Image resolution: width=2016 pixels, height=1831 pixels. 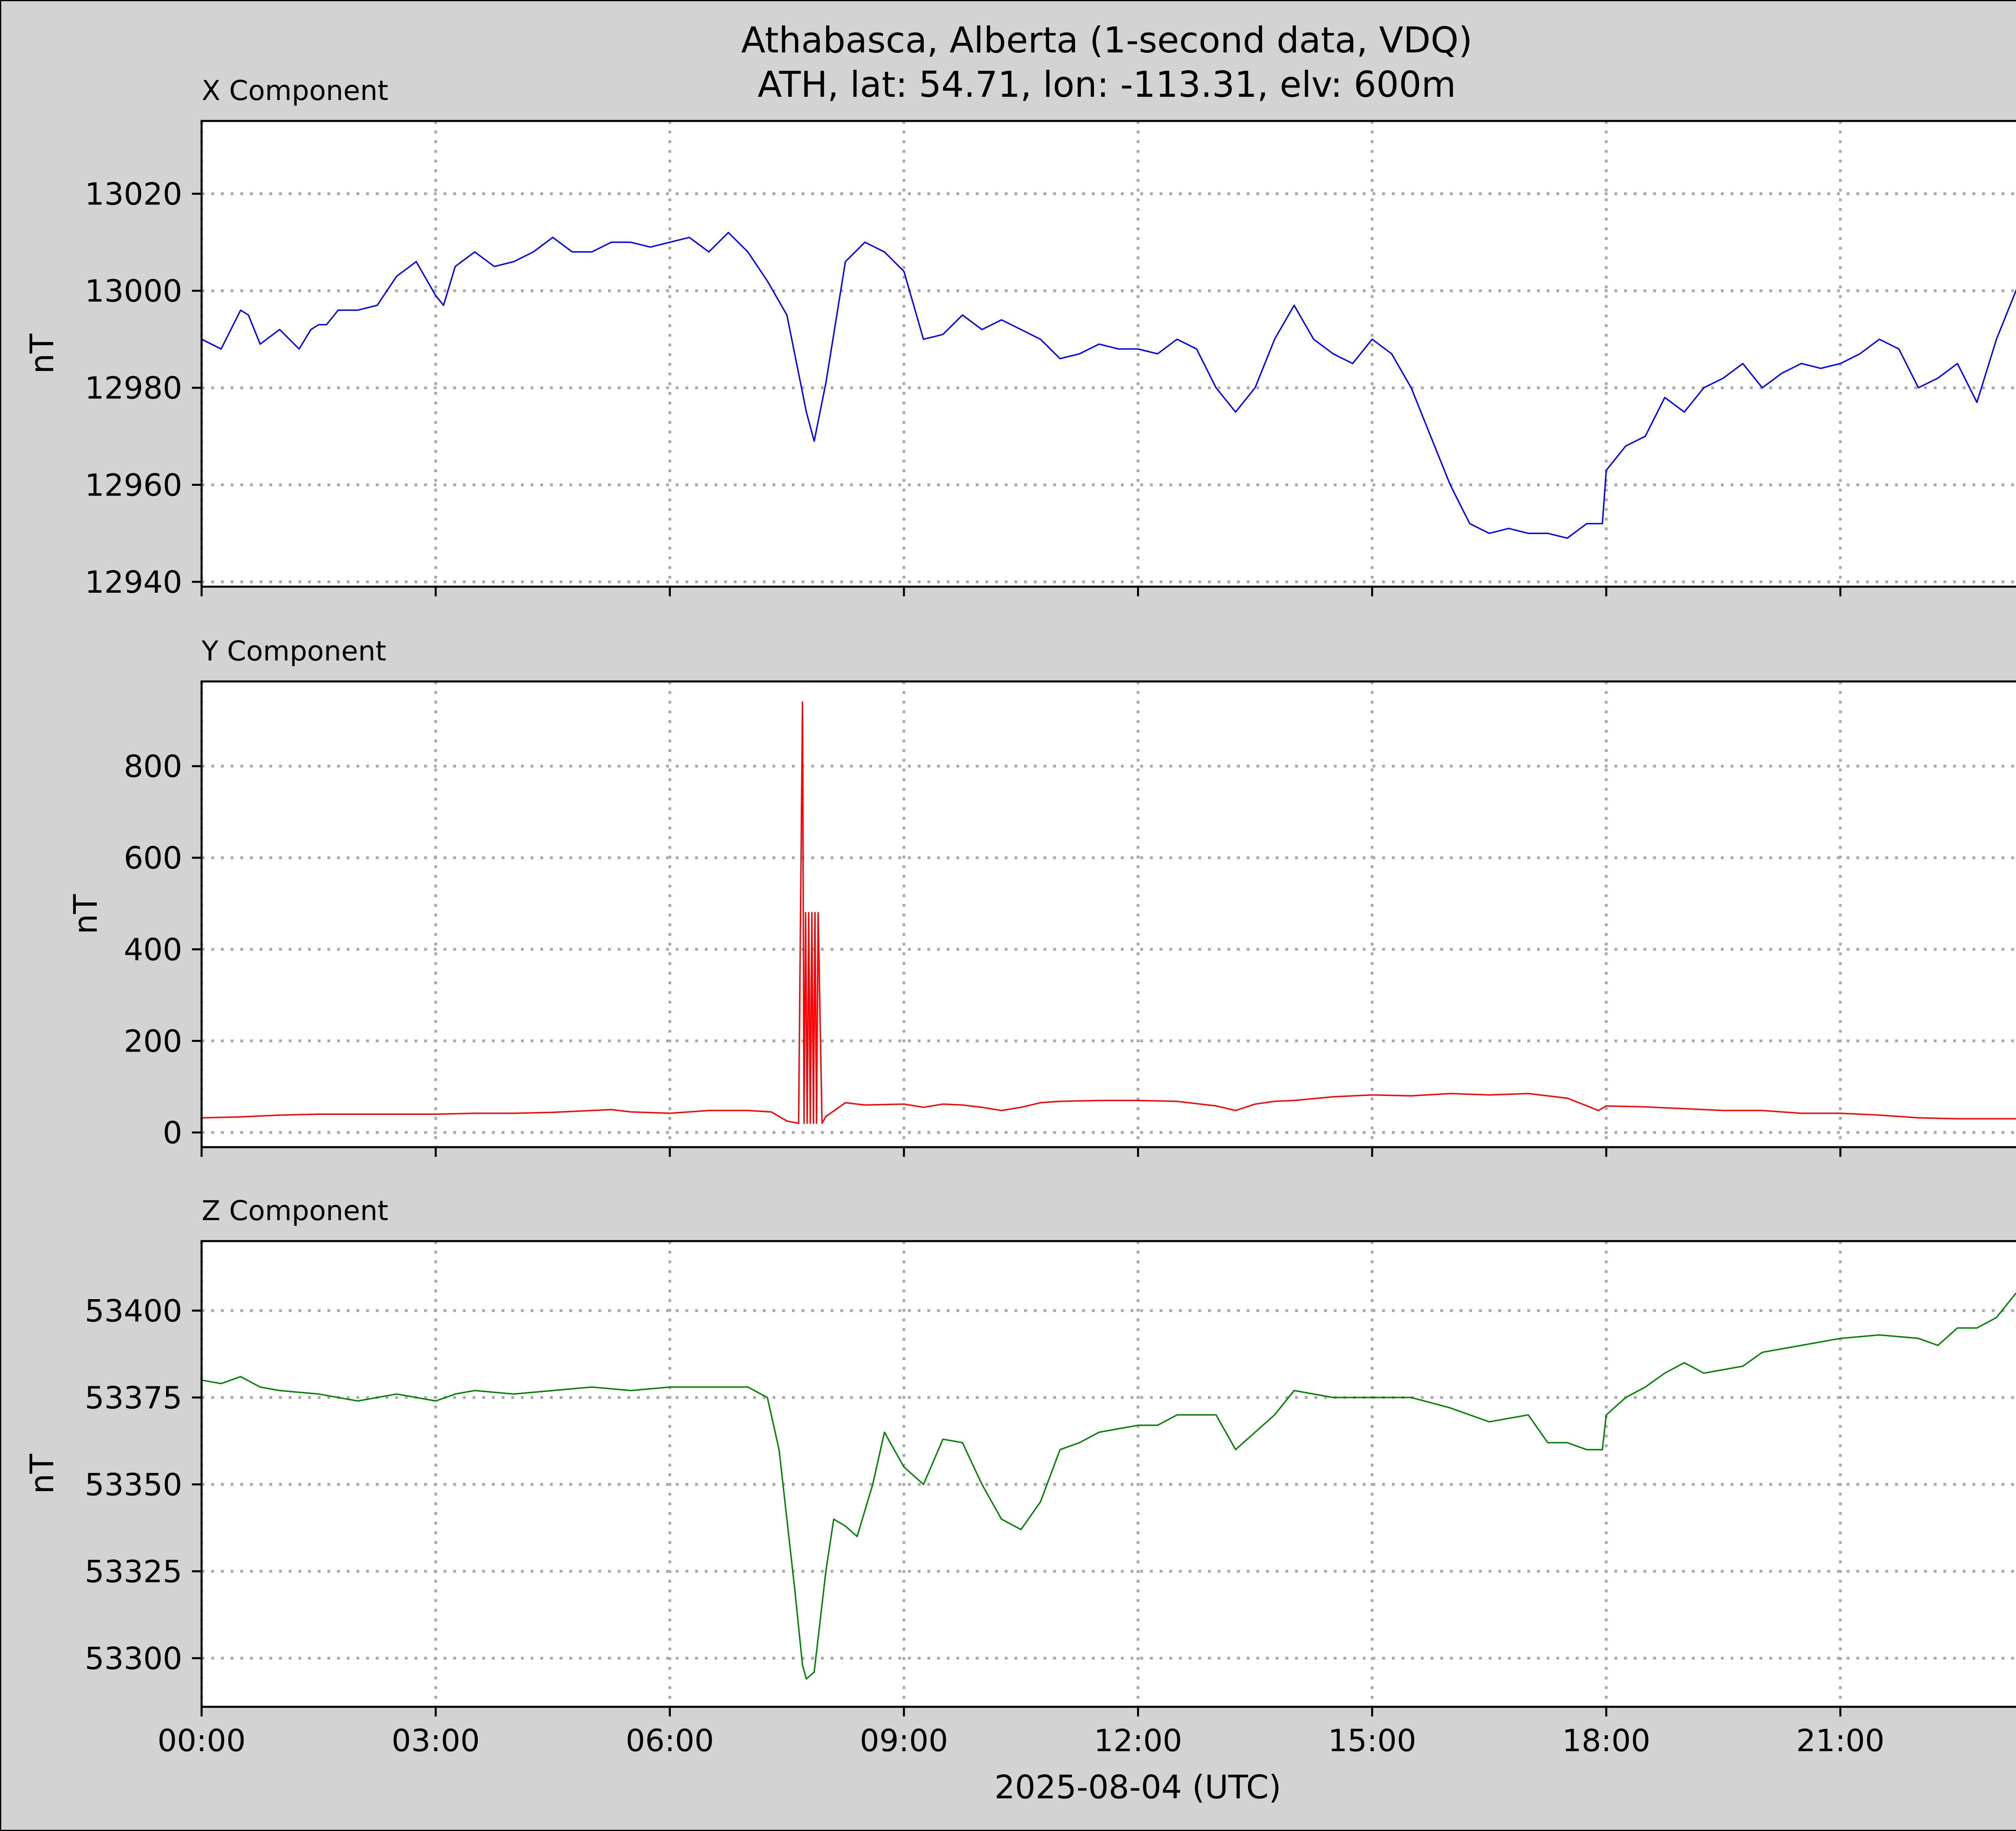 I want to click on y-tick-label-4: 53400, so click(x=133, y=1311).